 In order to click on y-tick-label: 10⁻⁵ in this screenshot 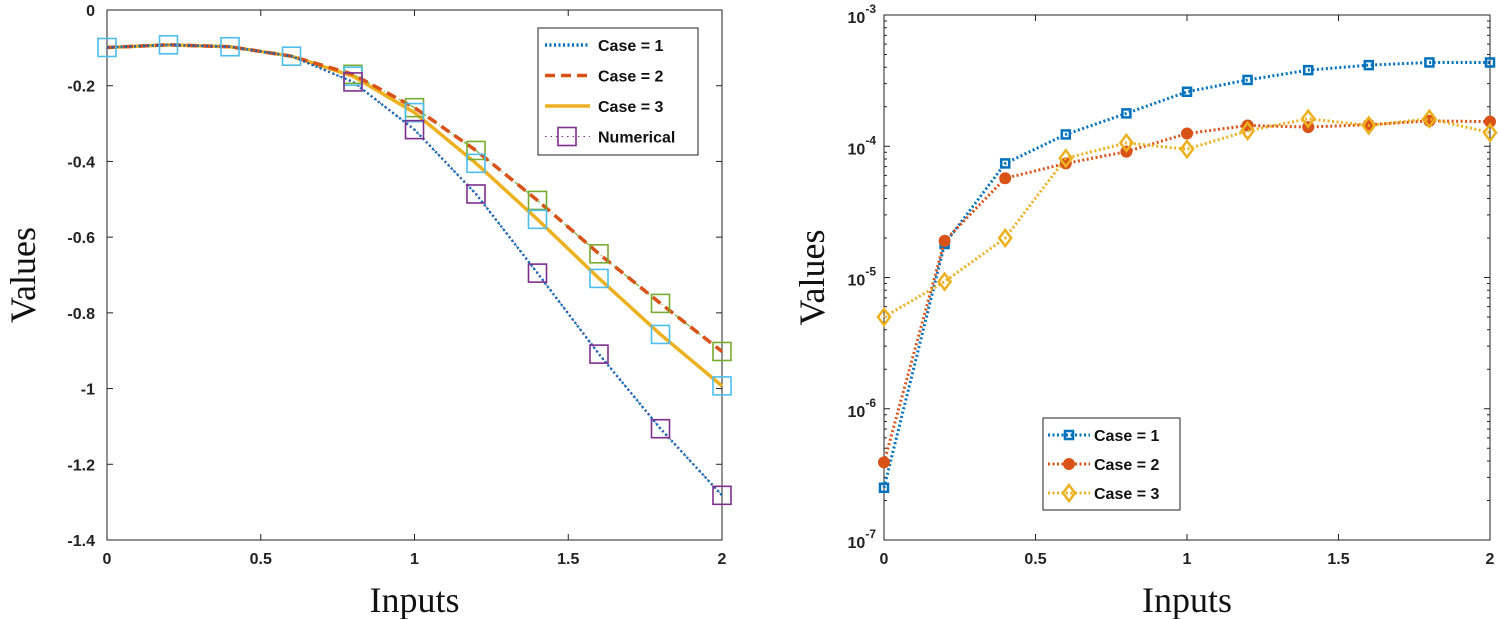, I will do `click(862, 277)`.